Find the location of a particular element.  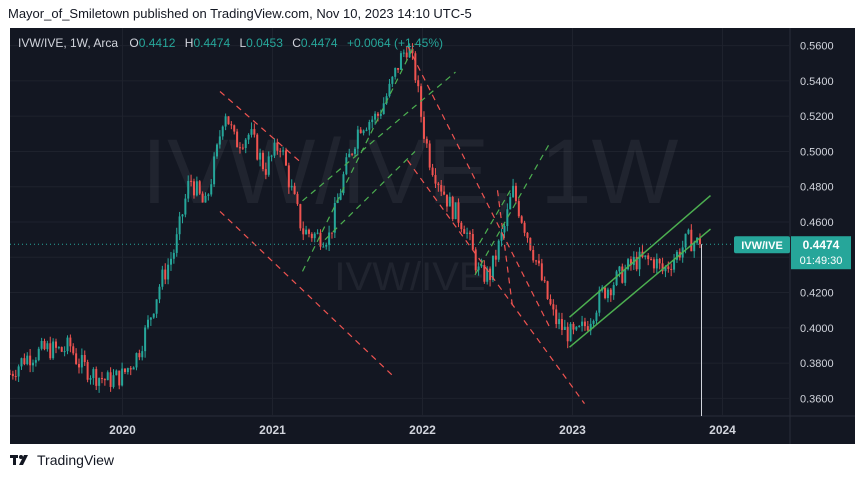

time-axis is located at coordinates (432, 430).